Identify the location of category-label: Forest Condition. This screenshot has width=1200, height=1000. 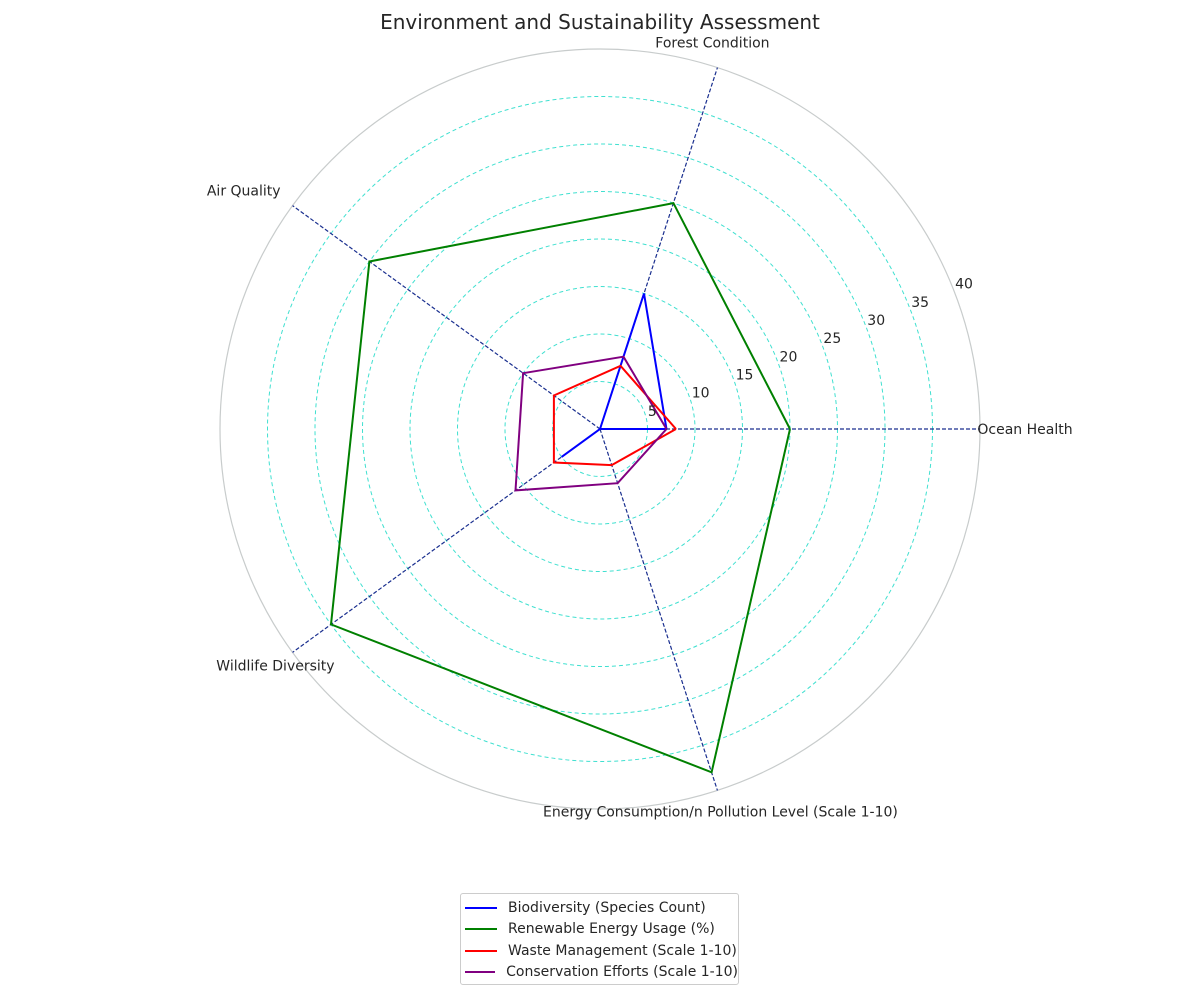
(712, 44).